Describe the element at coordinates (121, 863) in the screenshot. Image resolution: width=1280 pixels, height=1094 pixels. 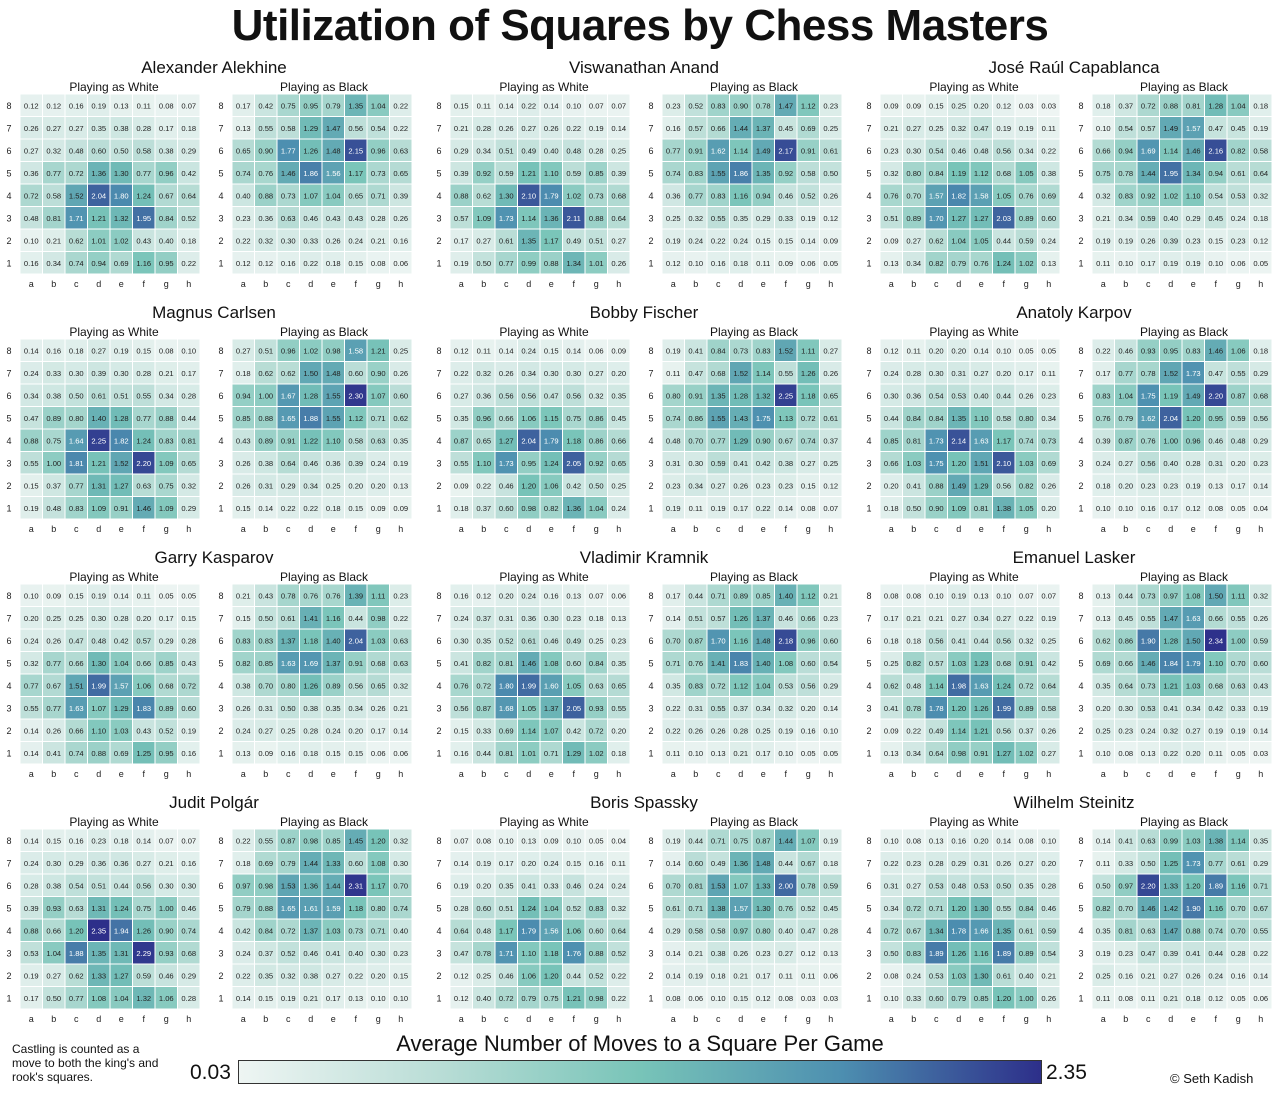
I see `cell-value: 0.36` at that location.